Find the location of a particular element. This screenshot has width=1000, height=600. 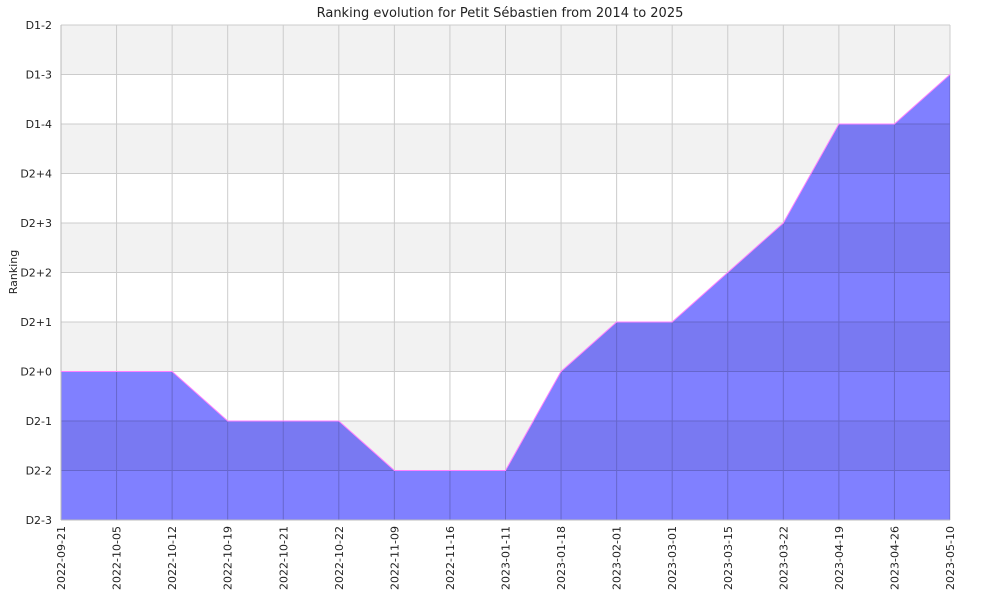

x-tick-label: 2023-03-22 is located at coordinates (783, 558).